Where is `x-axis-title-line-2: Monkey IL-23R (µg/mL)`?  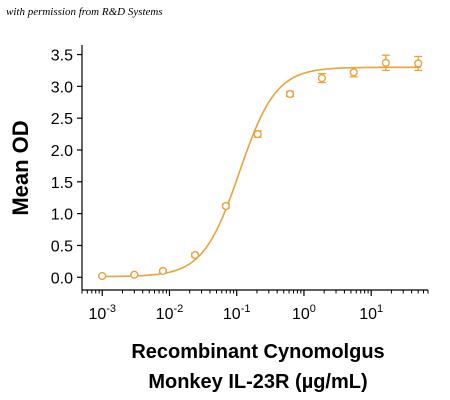
x-axis-title-line-2: Monkey IL-23R (µg/mL) is located at coordinates (257, 382).